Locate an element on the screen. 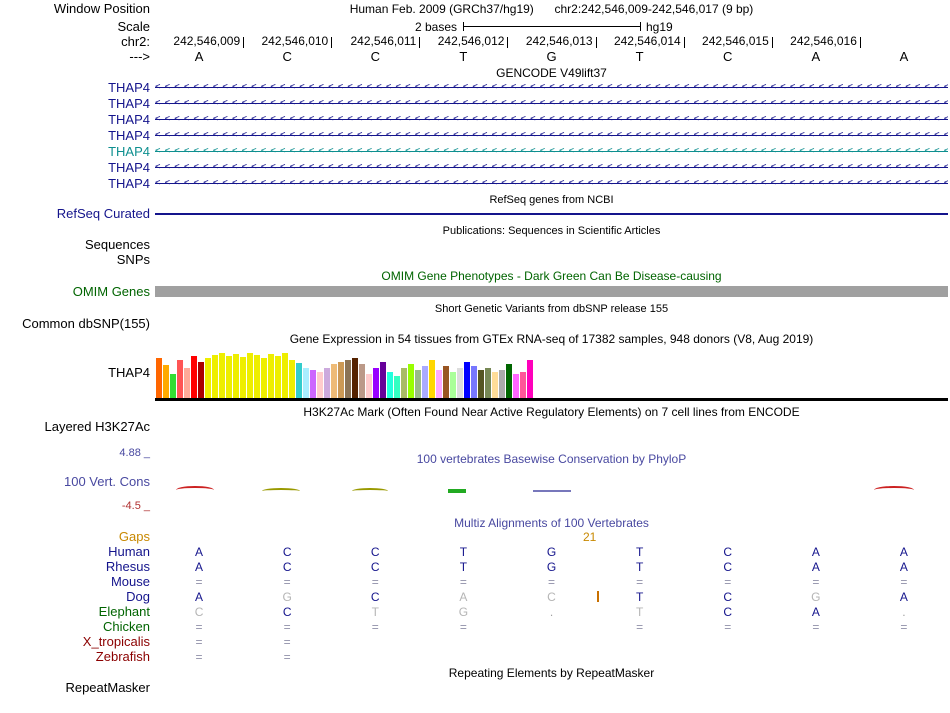 The width and height of the screenshot is (950, 713). sequences-track-label: Sequences is located at coordinates (117, 244).